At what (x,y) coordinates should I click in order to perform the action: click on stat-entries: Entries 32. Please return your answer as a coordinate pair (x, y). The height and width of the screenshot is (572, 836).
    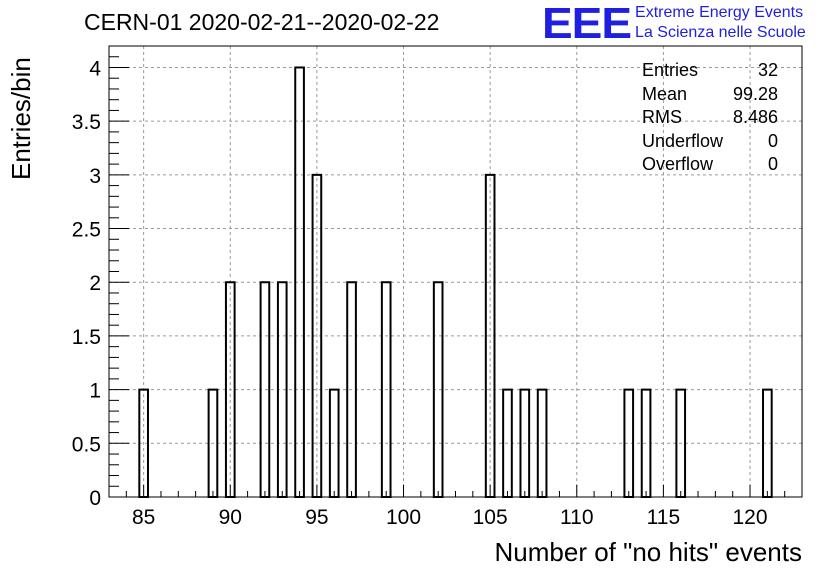
    Looking at the image, I should click on (710, 71).